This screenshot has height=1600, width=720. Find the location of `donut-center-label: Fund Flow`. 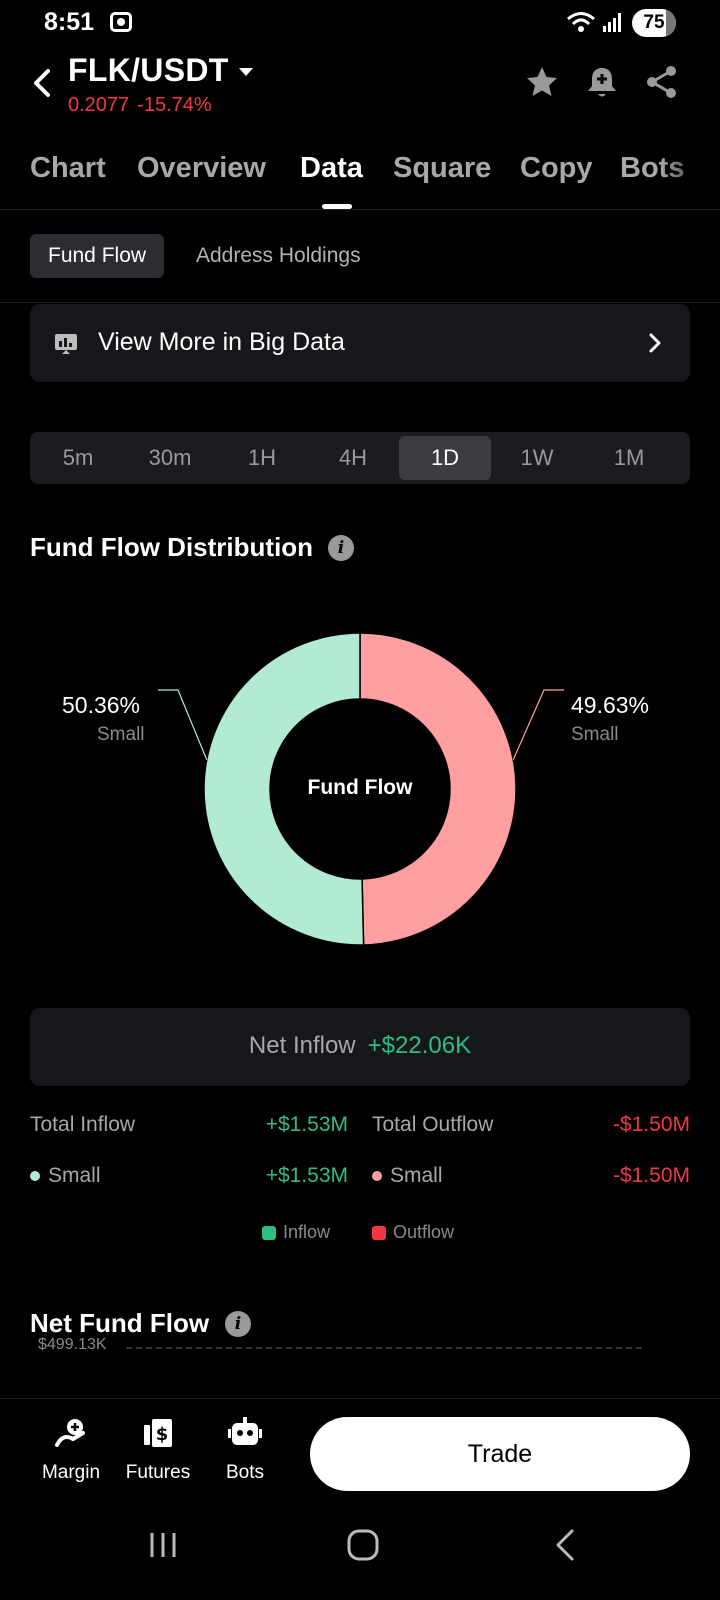

donut-center-label: Fund Flow is located at coordinates (360, 787).